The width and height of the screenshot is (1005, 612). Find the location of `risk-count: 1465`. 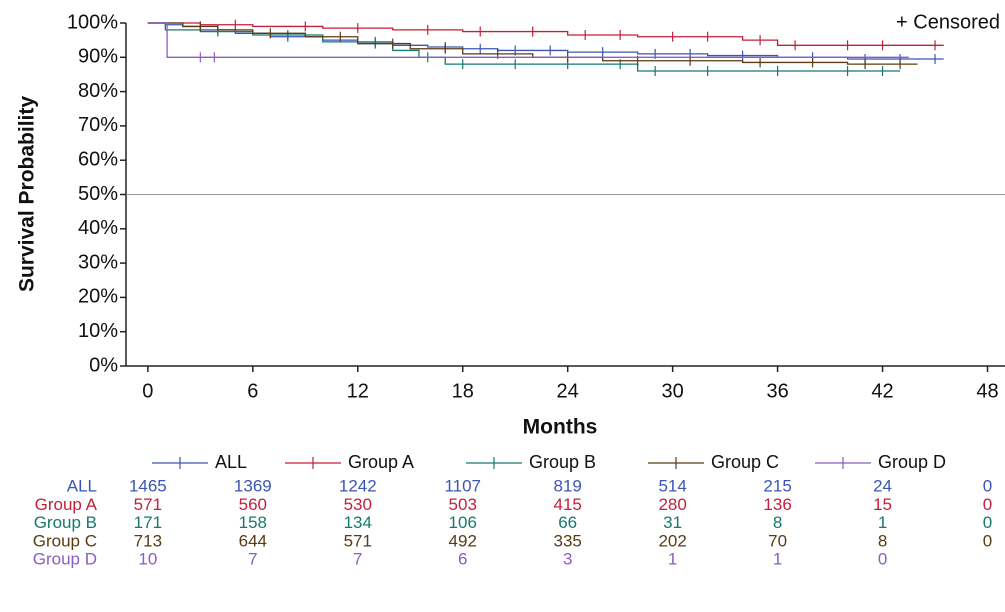

risk-count: 1465 is located at coordinates (148, 485).